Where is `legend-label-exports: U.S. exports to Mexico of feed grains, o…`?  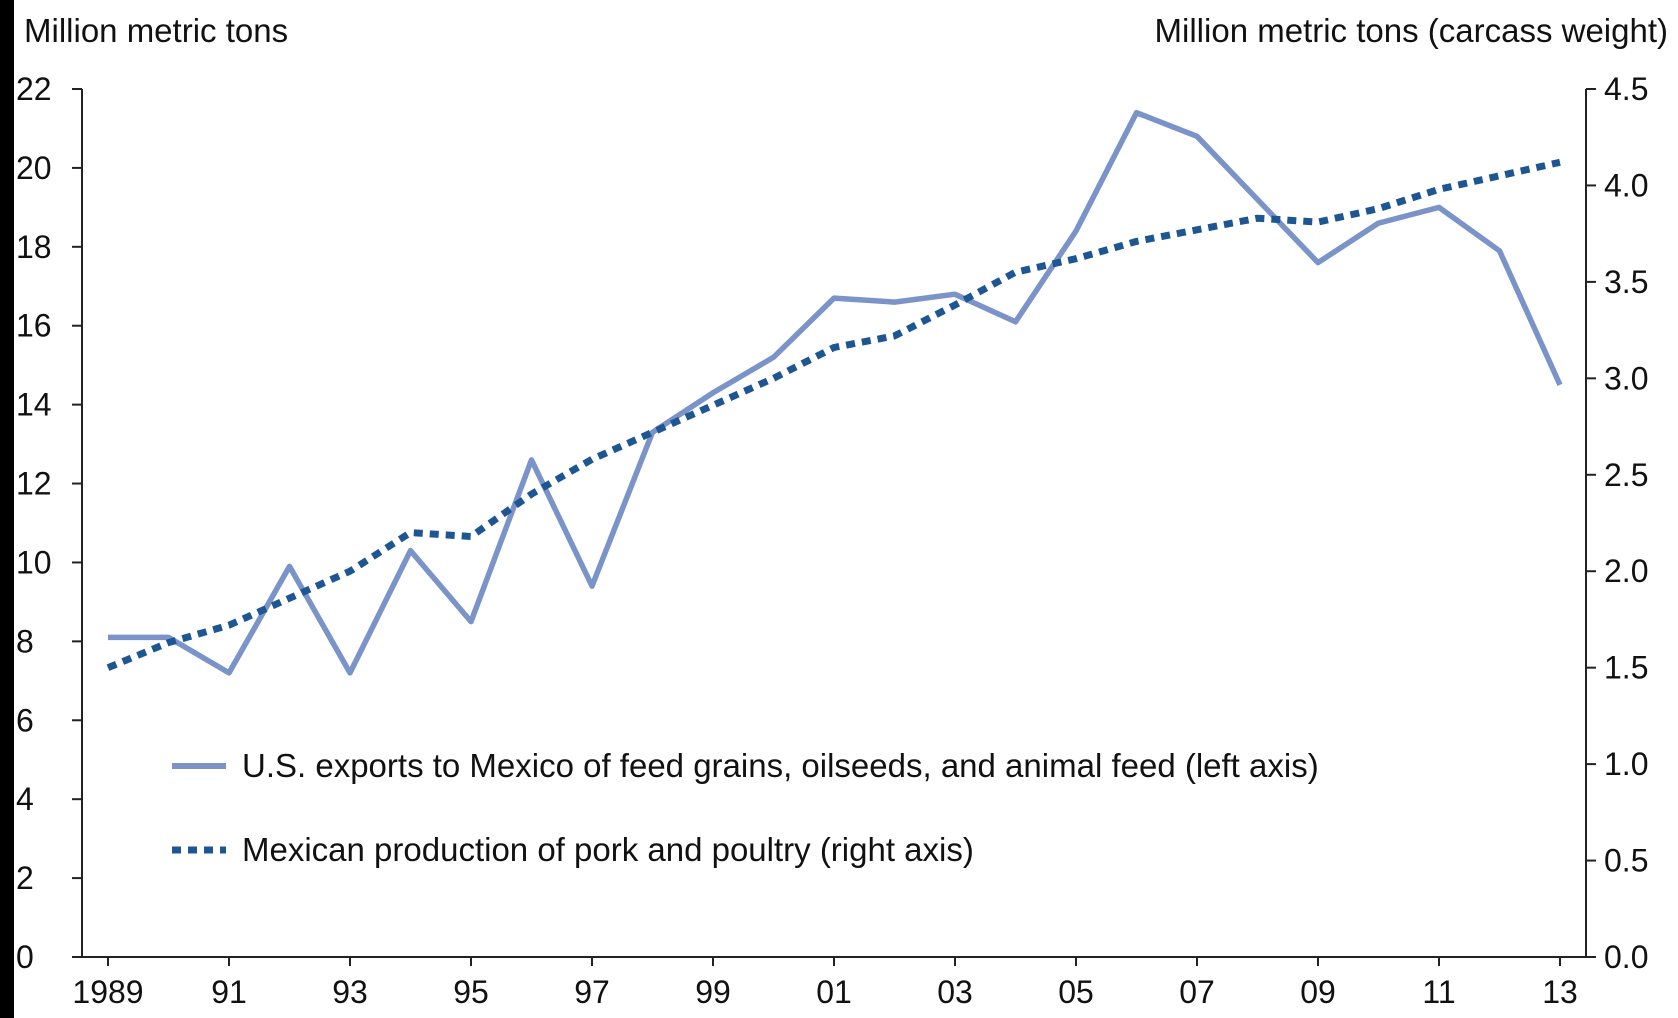 legend-label-exports: U.S. exports to Mexico of feed grains, o… is located at coordinates (780, 765).